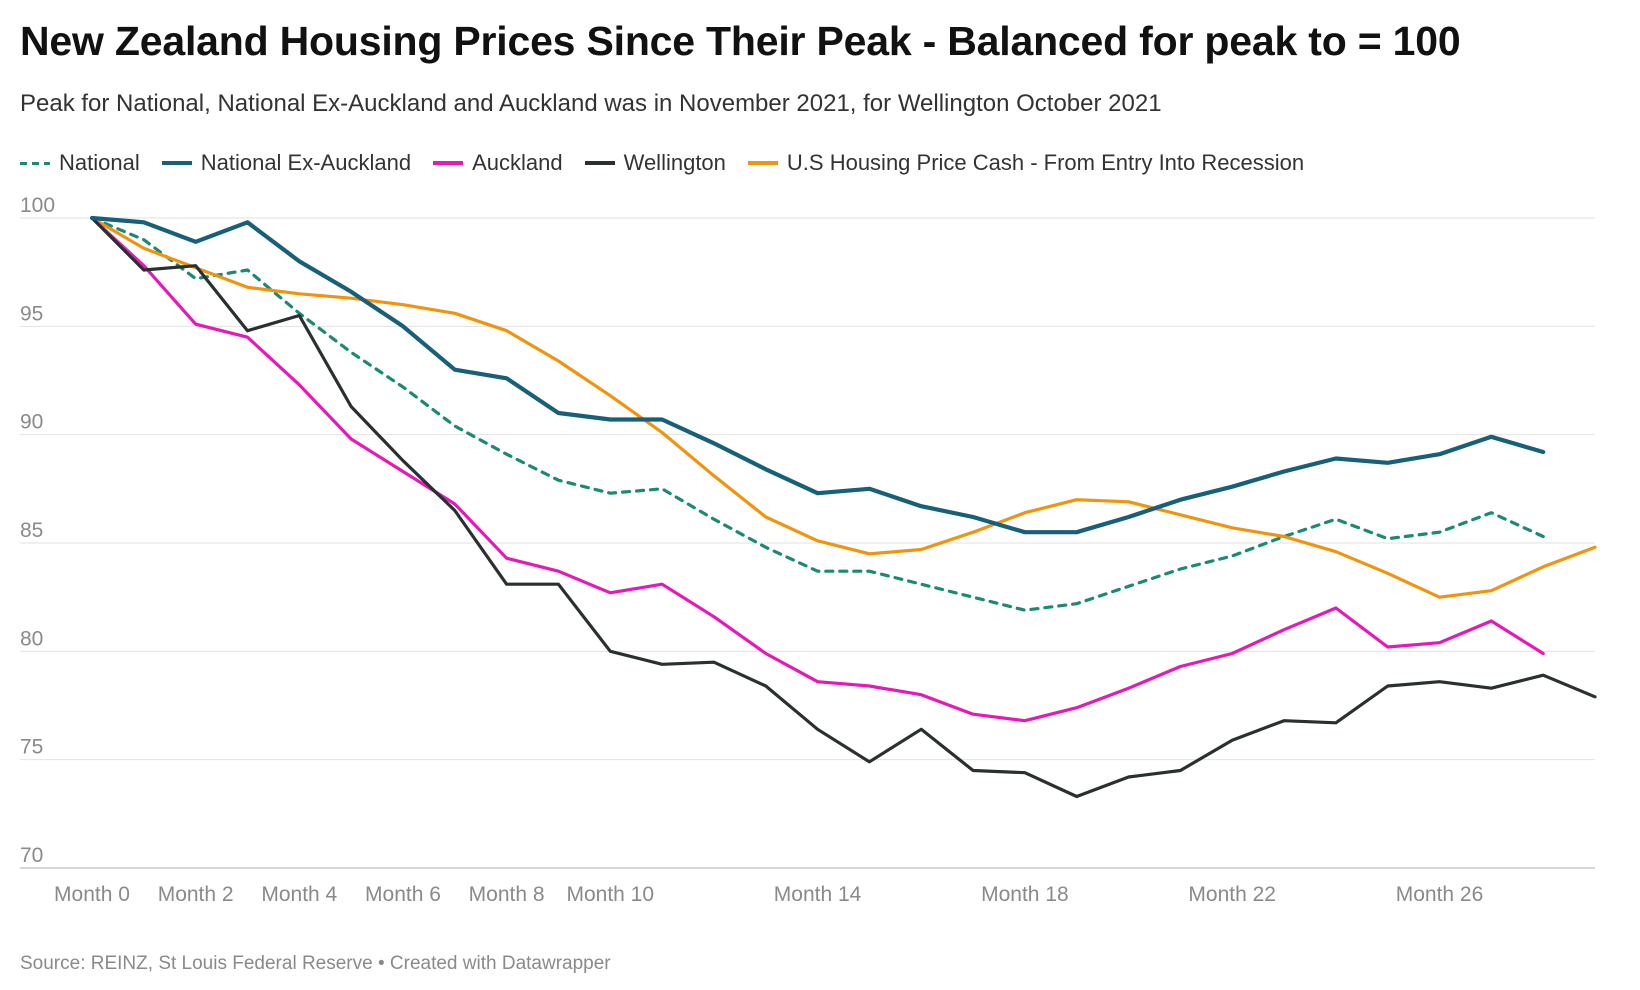 This screenshot has height=990, width=1640. What do you see at coordinates (818, 894) in the screenshot?
I see `x-tick-label: Month 14` at bounding box center [818, 894].